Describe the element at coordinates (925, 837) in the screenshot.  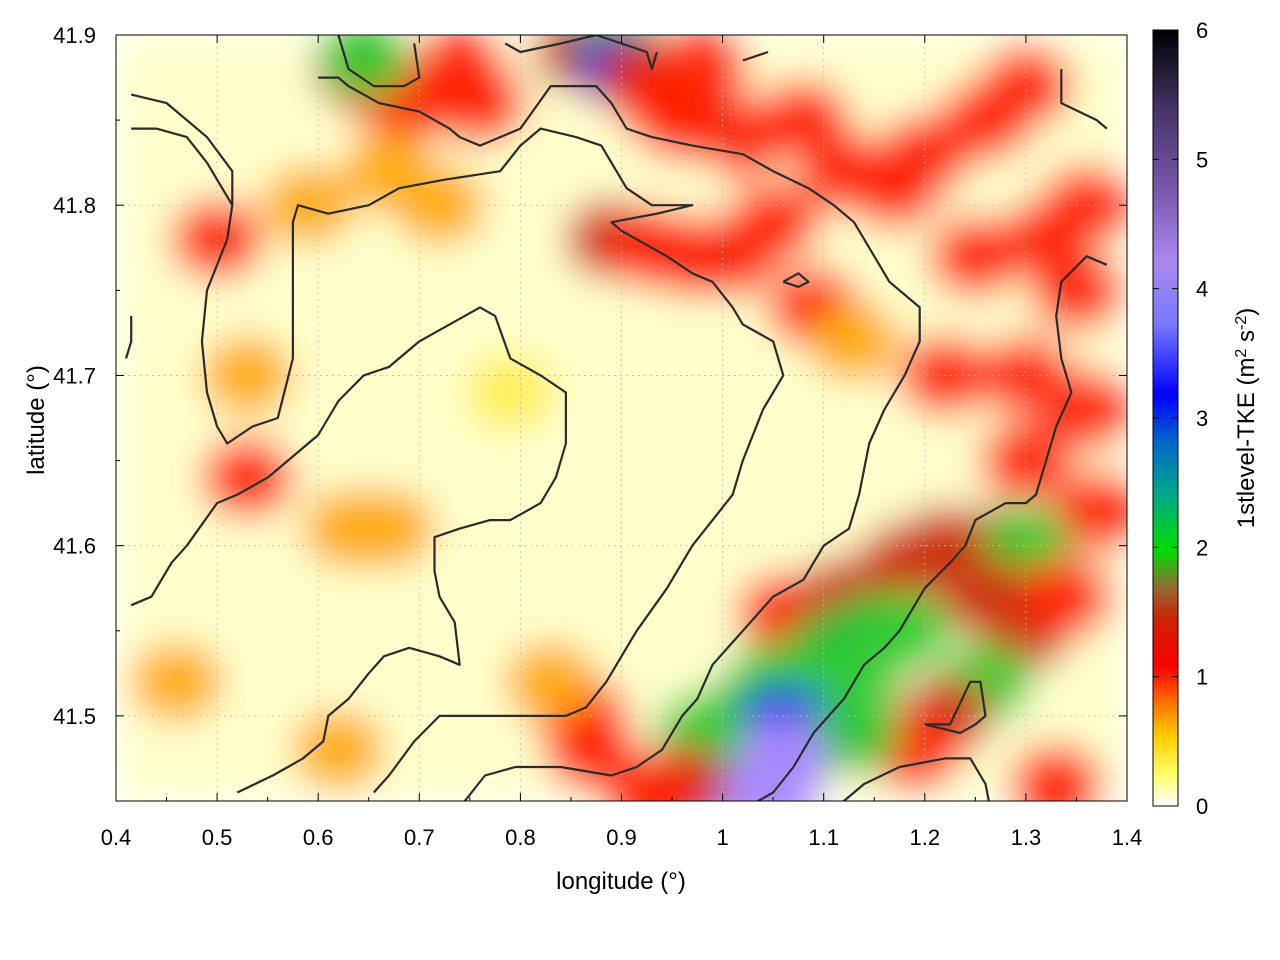
I see `x-tick-label: 1.2` at that location.